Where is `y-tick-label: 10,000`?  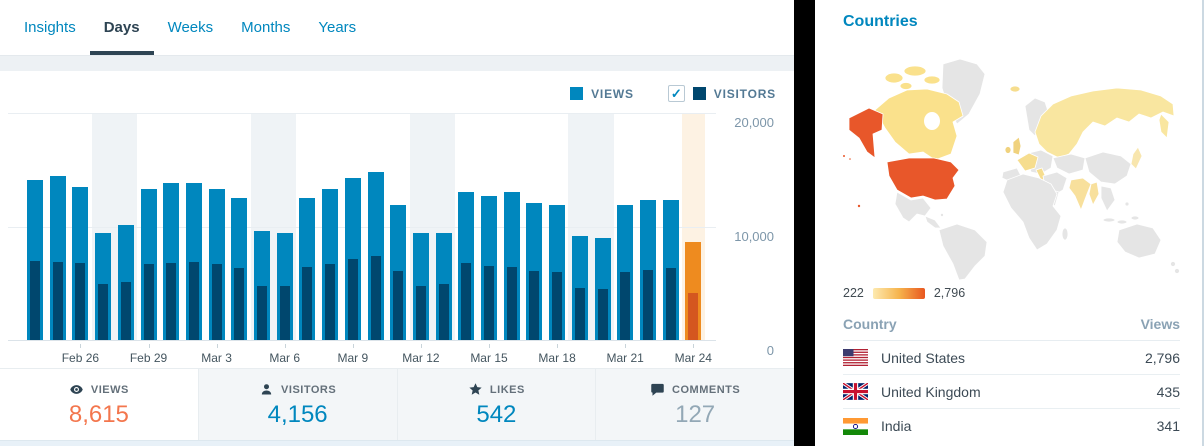
y-tick-label: 10,000 is located at coordinates (754, 236).